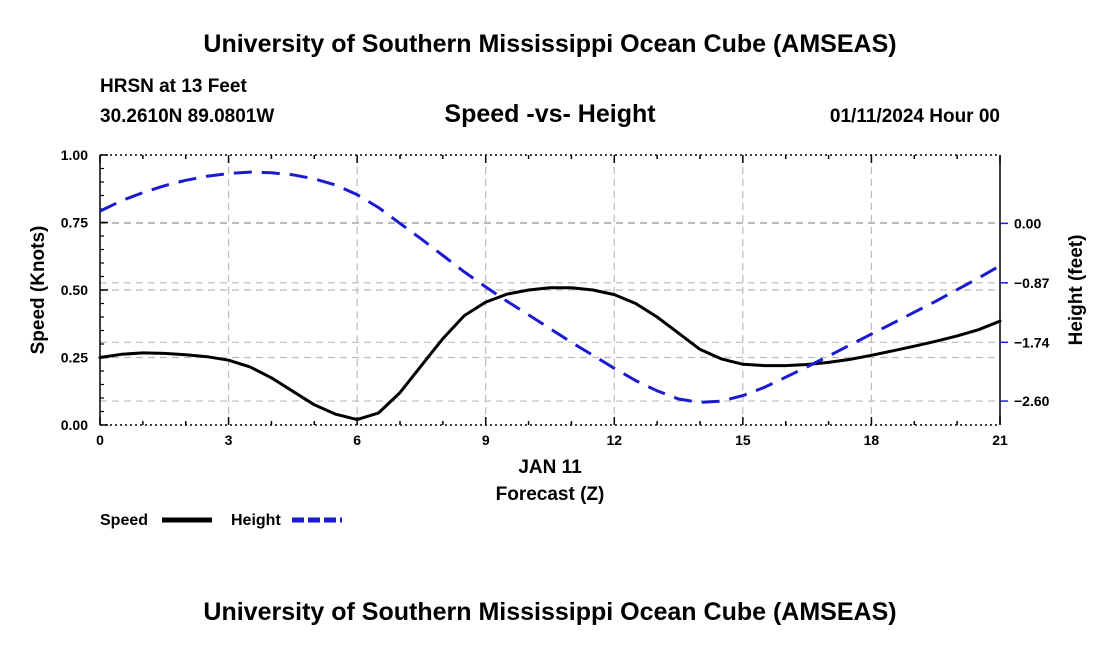  I want to click on x-tick-label: 6, so click(357, 440).